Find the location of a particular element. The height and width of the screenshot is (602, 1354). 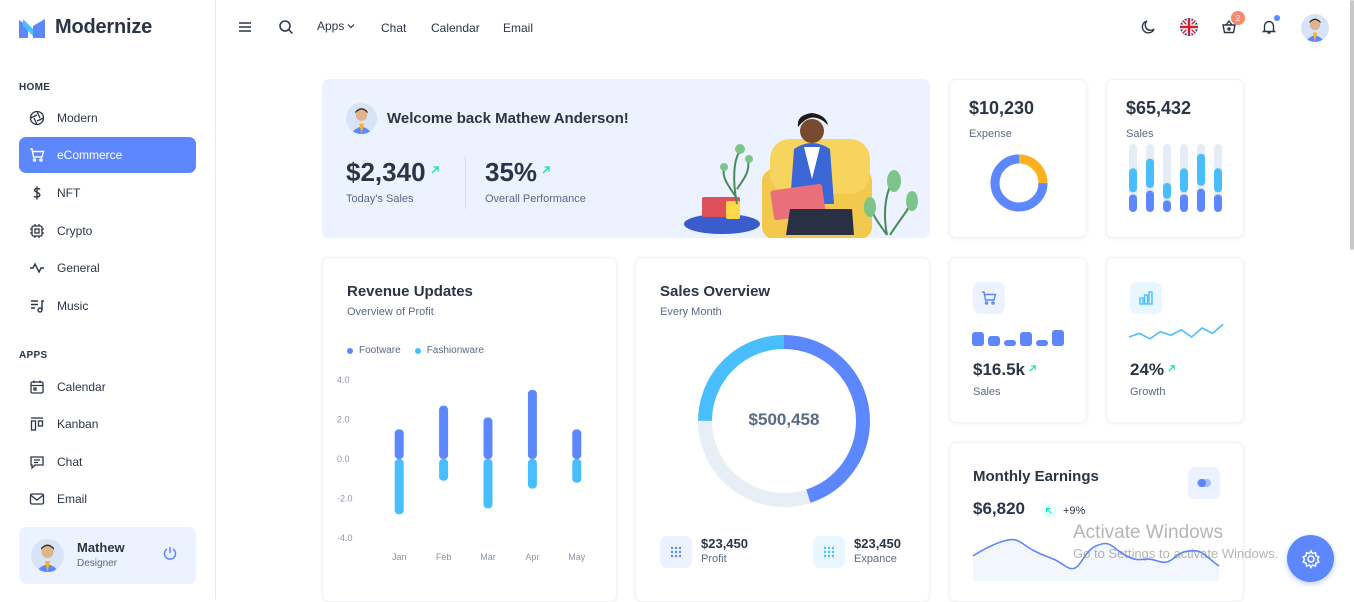

topbar-link-email: Email is located at coordinates (518, 28).